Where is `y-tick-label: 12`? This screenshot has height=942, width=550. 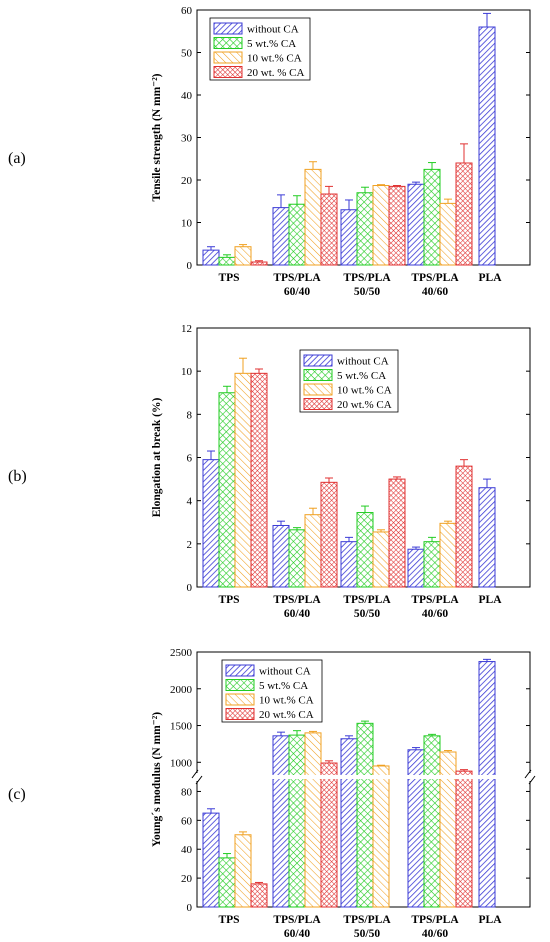 y-tick-label: 12 is located at coordinates (186, 329).